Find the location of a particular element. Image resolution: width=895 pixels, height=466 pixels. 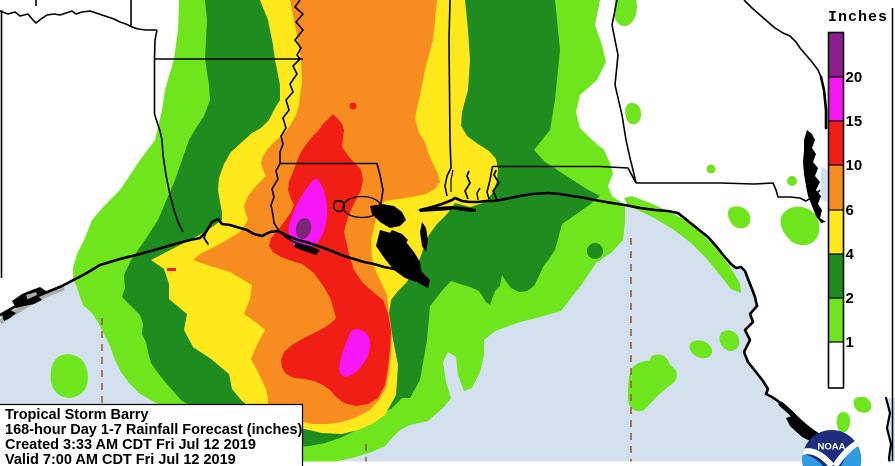

svg-text: Tropical Storm Barry is located at coordinates (76, 415).